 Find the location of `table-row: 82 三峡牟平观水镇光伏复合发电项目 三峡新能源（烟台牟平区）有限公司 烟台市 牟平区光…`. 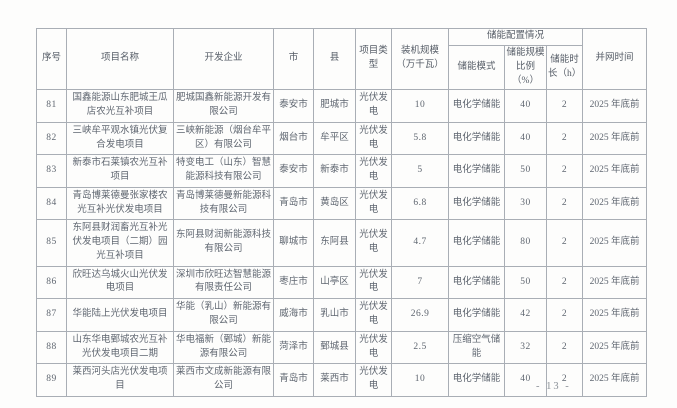

table-row: 82 三峡牟平观水镇光伏复合发电项目 三峡新能源（烟台牟平区）有限公司 烟台市 牟平区光… is located at coordinates (342, 138).